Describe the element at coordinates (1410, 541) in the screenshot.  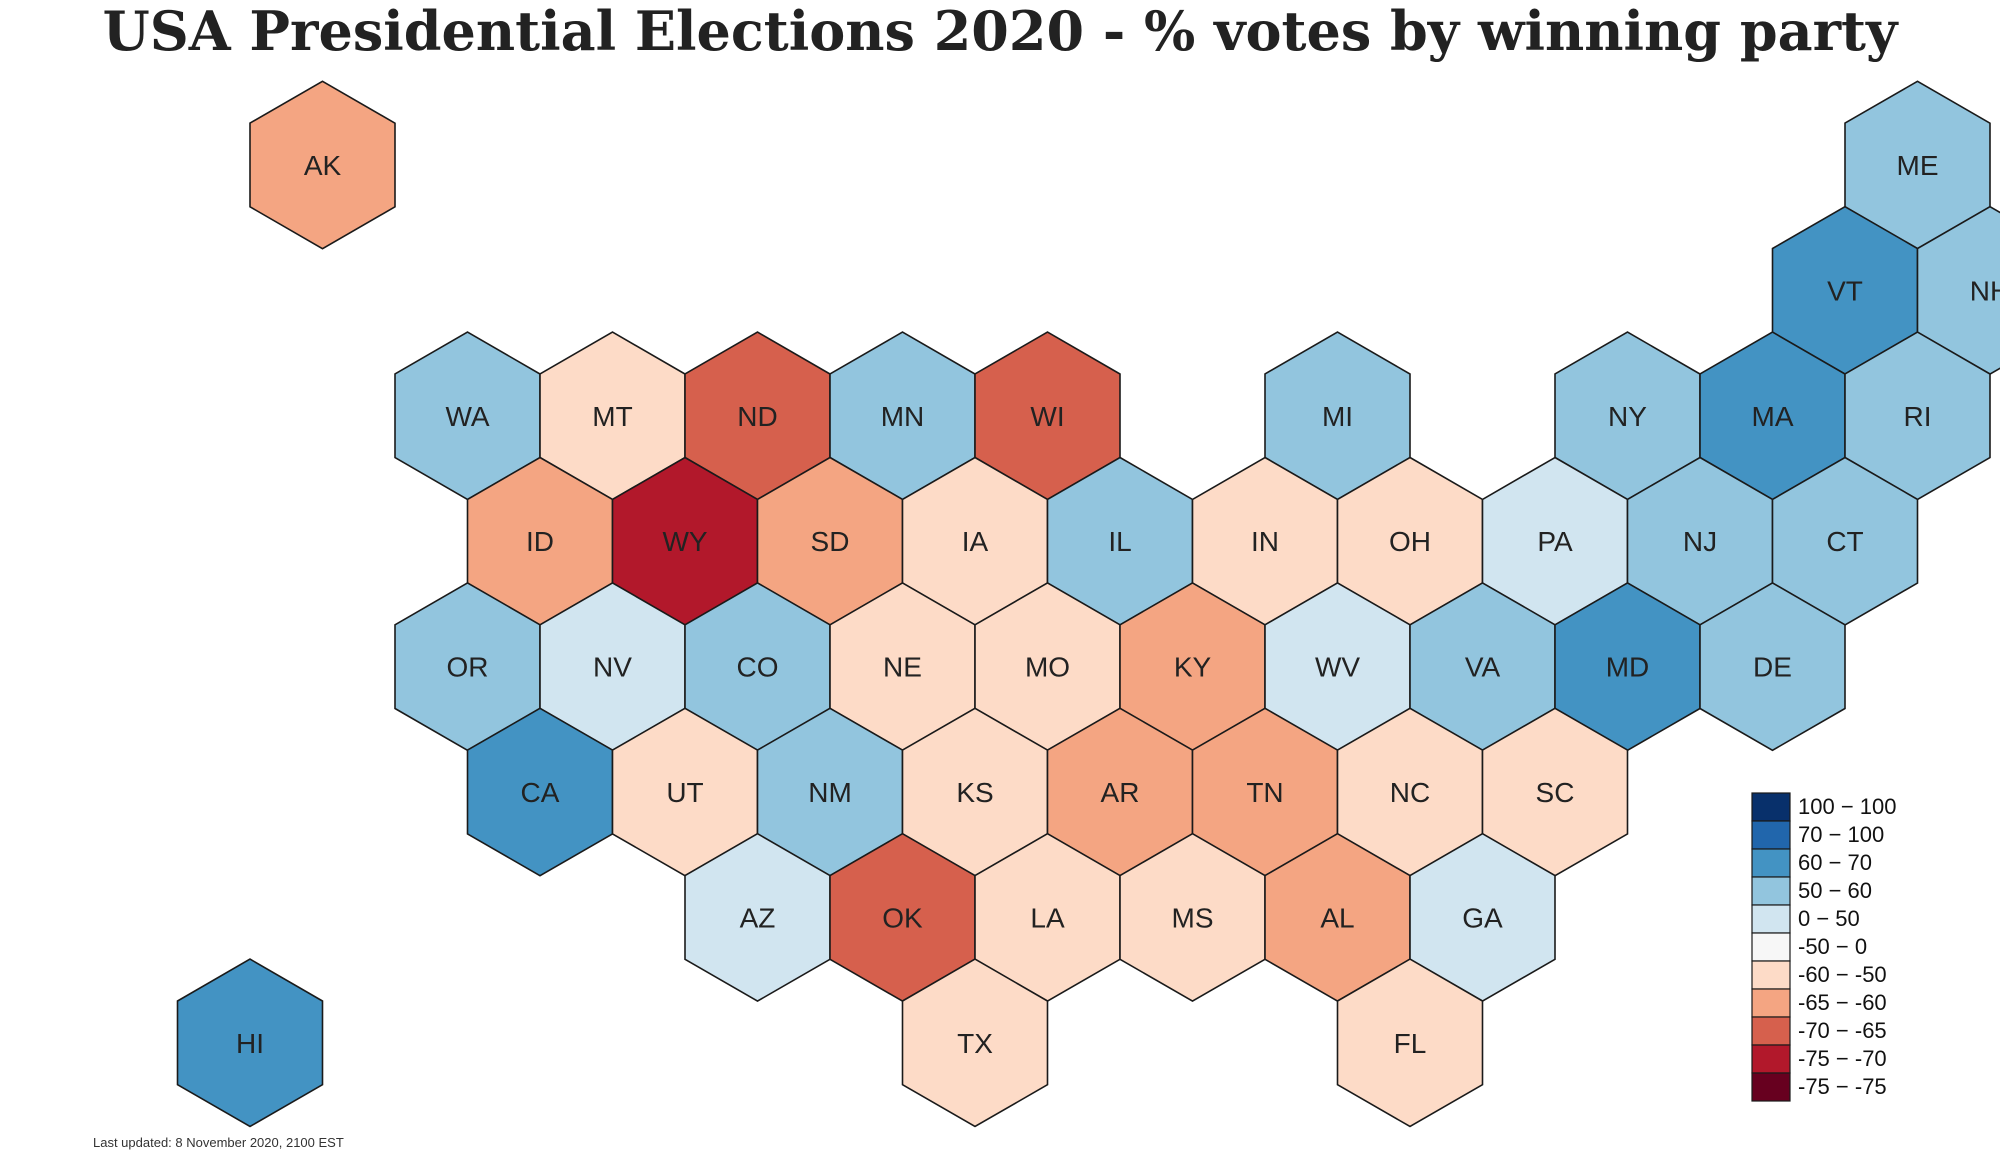
I see `state-label: OH` at that location.